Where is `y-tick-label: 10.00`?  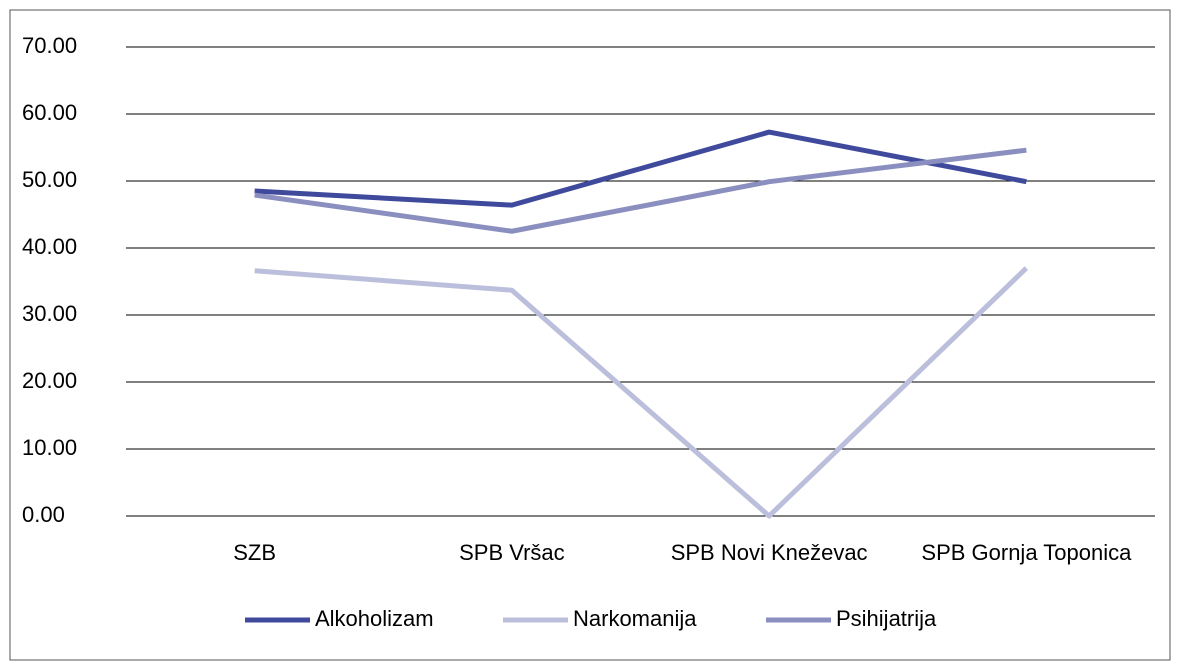 y-tick-label: 10.00 is located at coordinates (49, 447).